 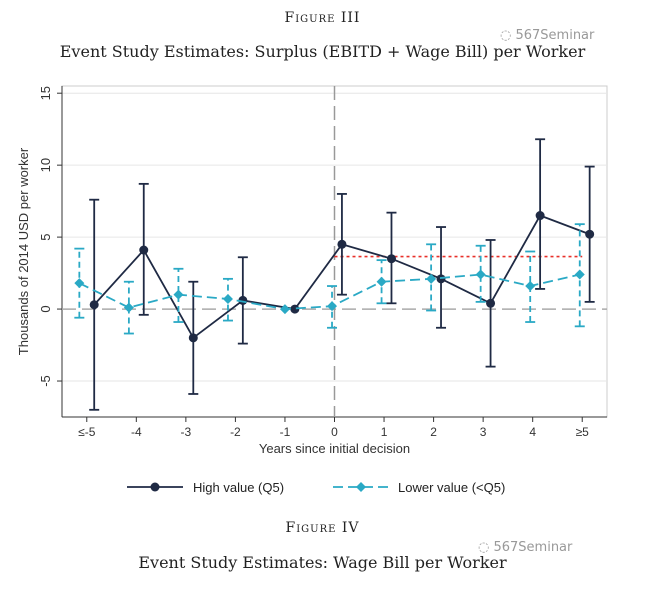 What do you see at coordinates (136, 432) in the screenshot?
I see `x-tick-label: -4` at bounding box center [136, 432].